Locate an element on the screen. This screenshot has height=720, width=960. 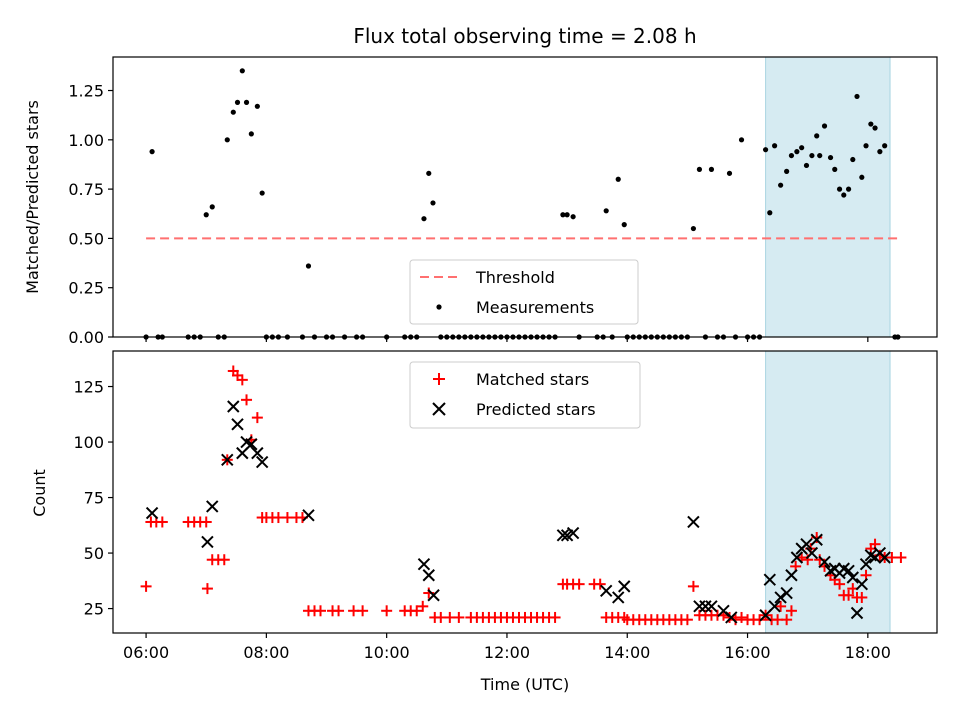
x-axis-label: Time (UTC) is located at coordinates (524, 684).